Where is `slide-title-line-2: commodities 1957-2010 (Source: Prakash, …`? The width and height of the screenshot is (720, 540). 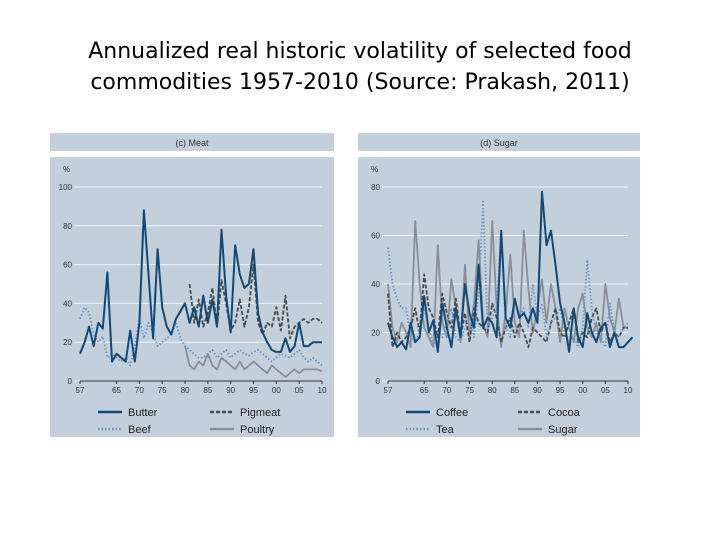
slide-title-line-2: commodities 1957-2010 (Source: Prakash, … is located at coordinates (360, 82).